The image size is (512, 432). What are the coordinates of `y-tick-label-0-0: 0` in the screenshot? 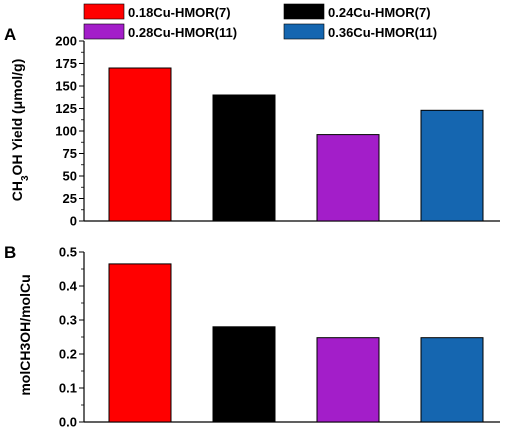 It's located at (73, 221).